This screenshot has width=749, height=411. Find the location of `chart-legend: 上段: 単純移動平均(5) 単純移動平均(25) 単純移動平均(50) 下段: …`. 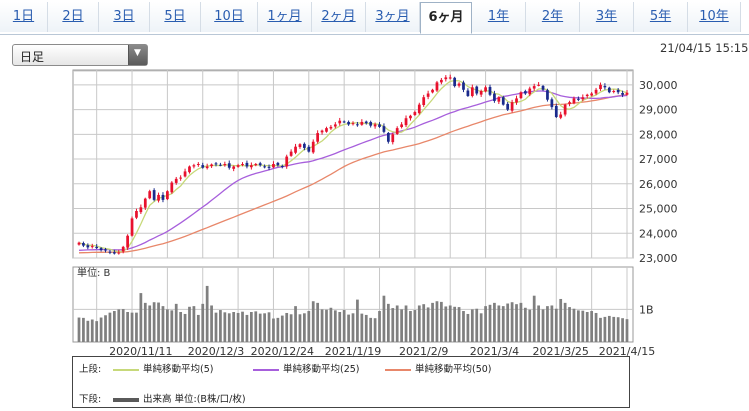

chart-legend: 上段: 単純移動平均(5) 単純移動平均(25) 単純移動平均(50) 下段: … is located at coordinates (351, 382).